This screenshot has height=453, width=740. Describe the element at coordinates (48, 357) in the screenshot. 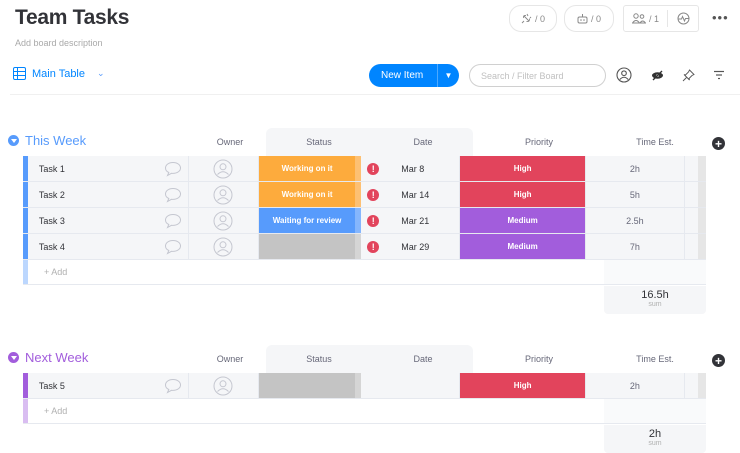

I see `group-next-week-title: Next Week` at that location.